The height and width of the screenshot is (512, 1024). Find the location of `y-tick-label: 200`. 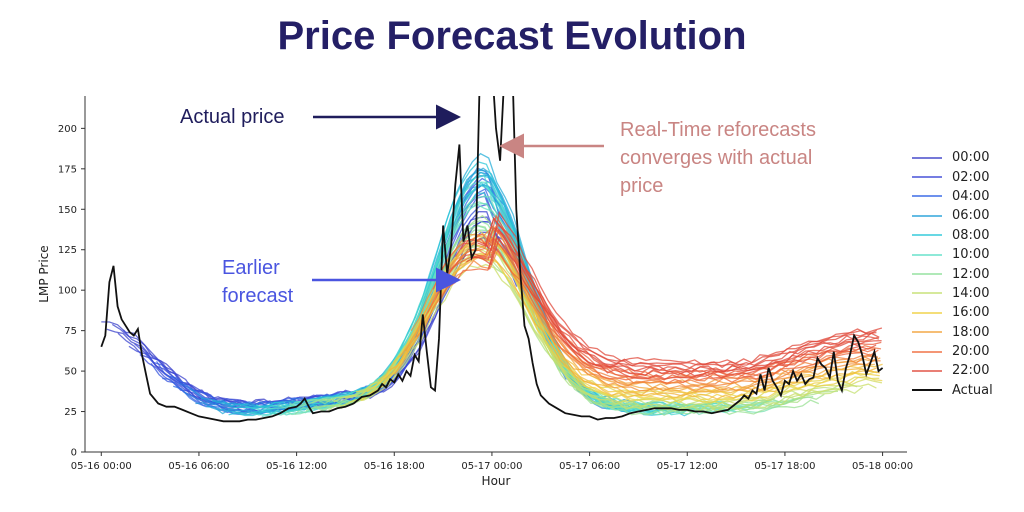

y-tick-label: 200 is located at coordinates (67, 129).